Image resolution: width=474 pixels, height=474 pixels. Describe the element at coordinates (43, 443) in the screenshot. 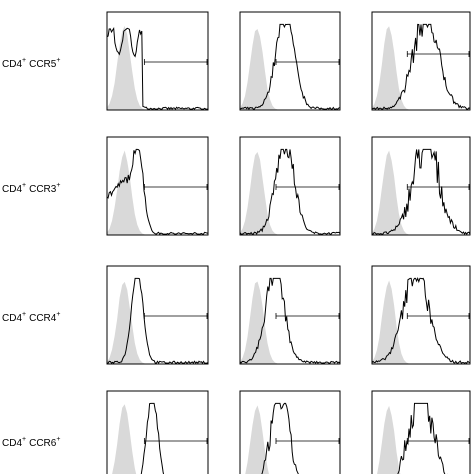

I see `marker-name: CCR6` at that location.